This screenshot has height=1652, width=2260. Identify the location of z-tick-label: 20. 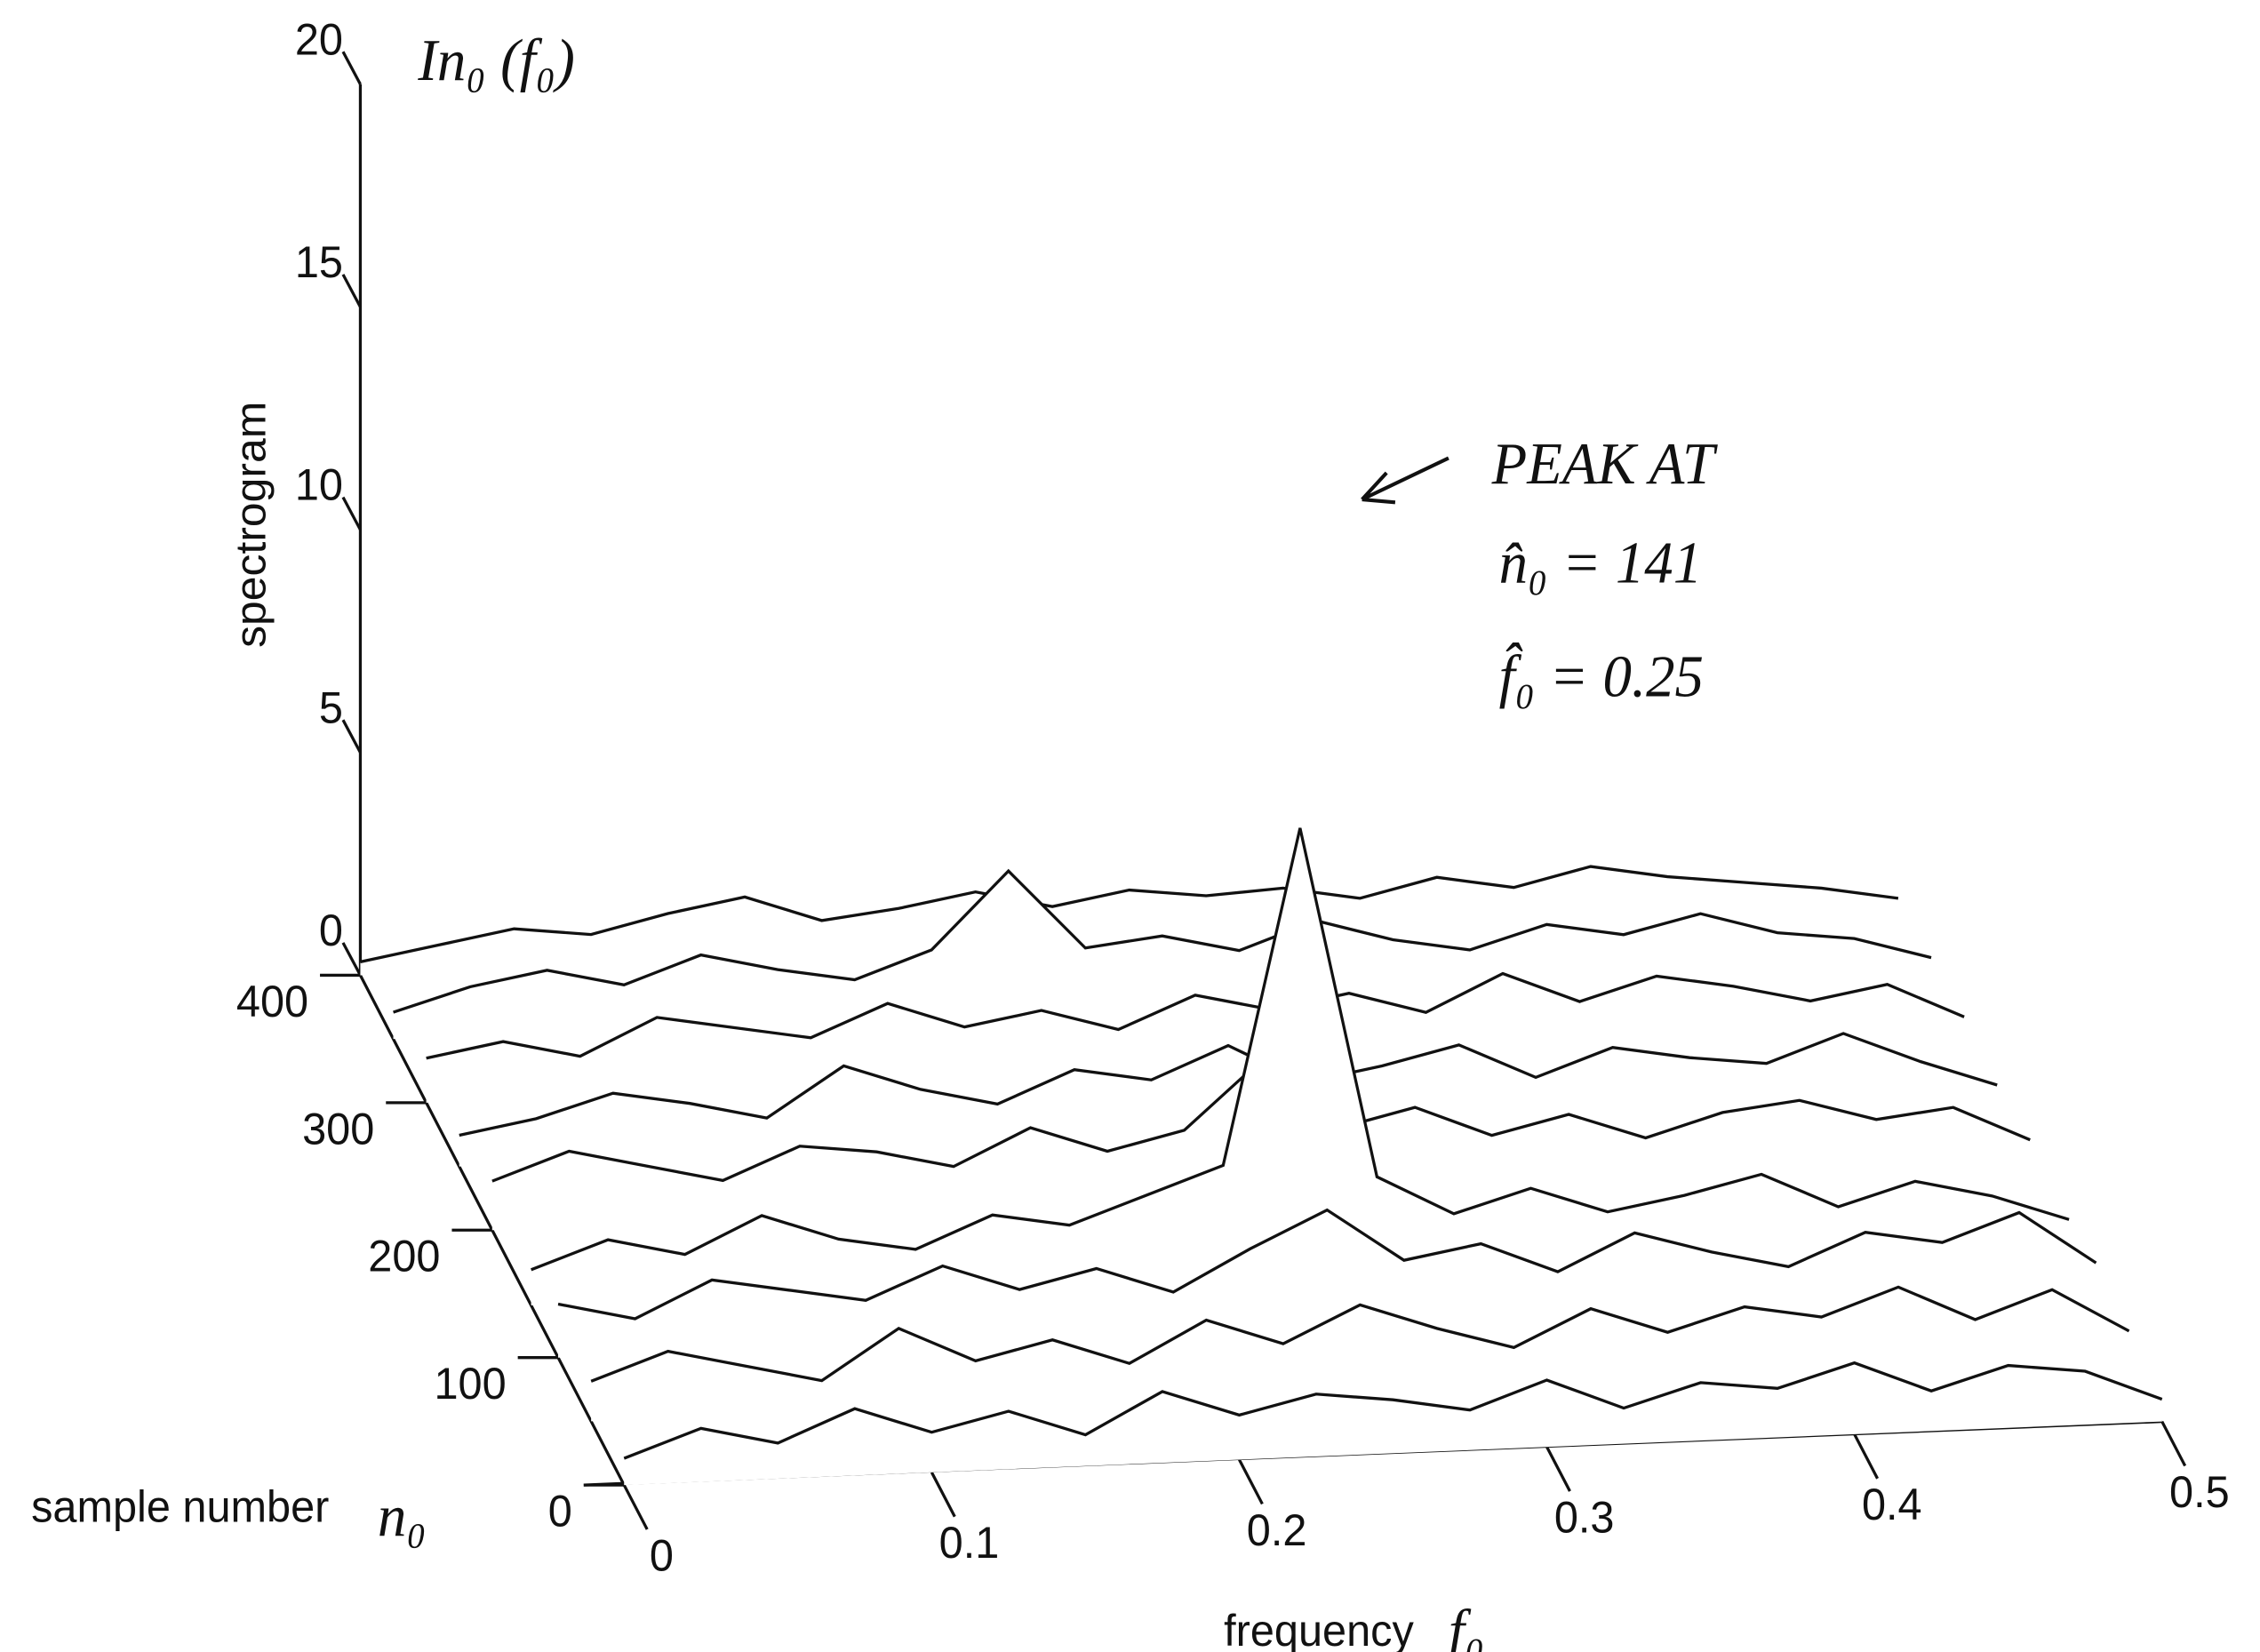
(319, 40).